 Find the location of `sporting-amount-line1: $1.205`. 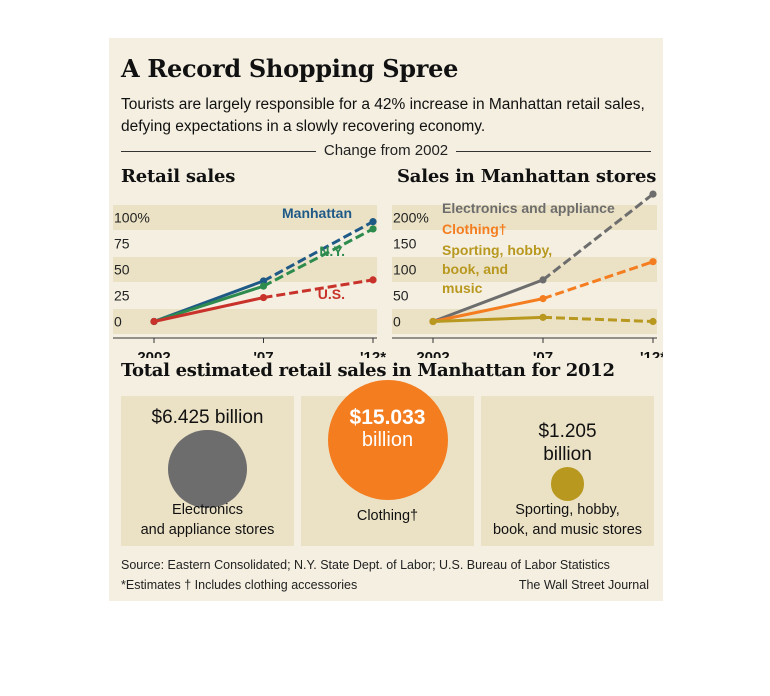

sporting-amount-line1: $1.205 is located at coordinates (567, 431).